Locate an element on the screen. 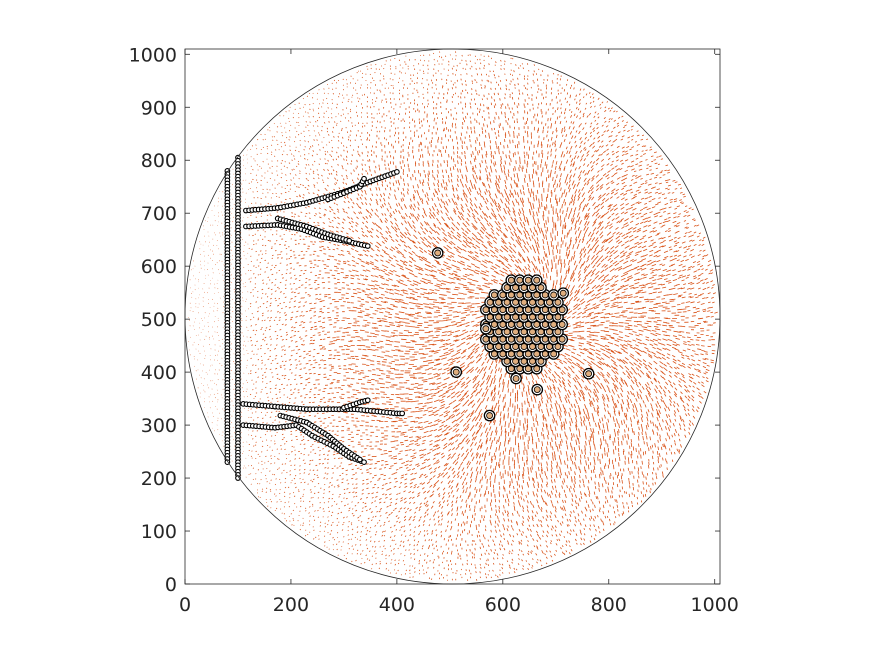  tissue-structures is located at coordinates (315, 317).